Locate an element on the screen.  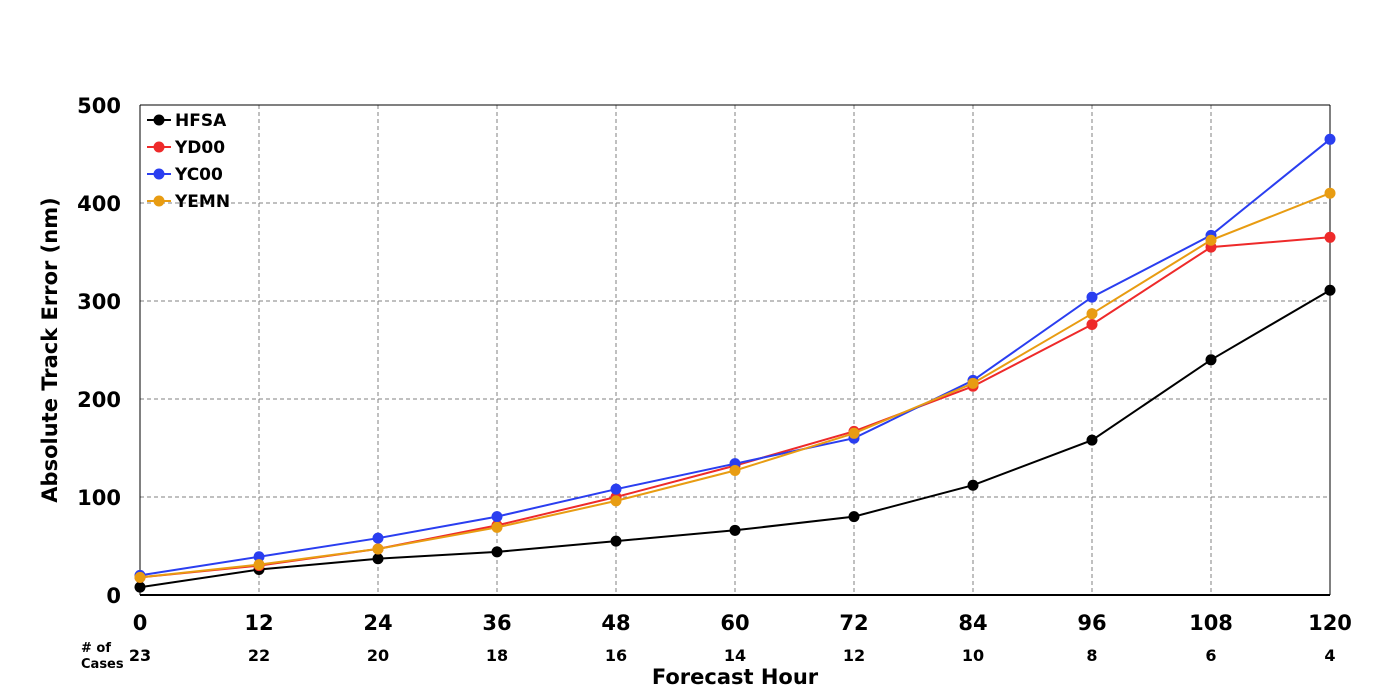
legend-marker-hfsa is located at coordinates (159, 120).